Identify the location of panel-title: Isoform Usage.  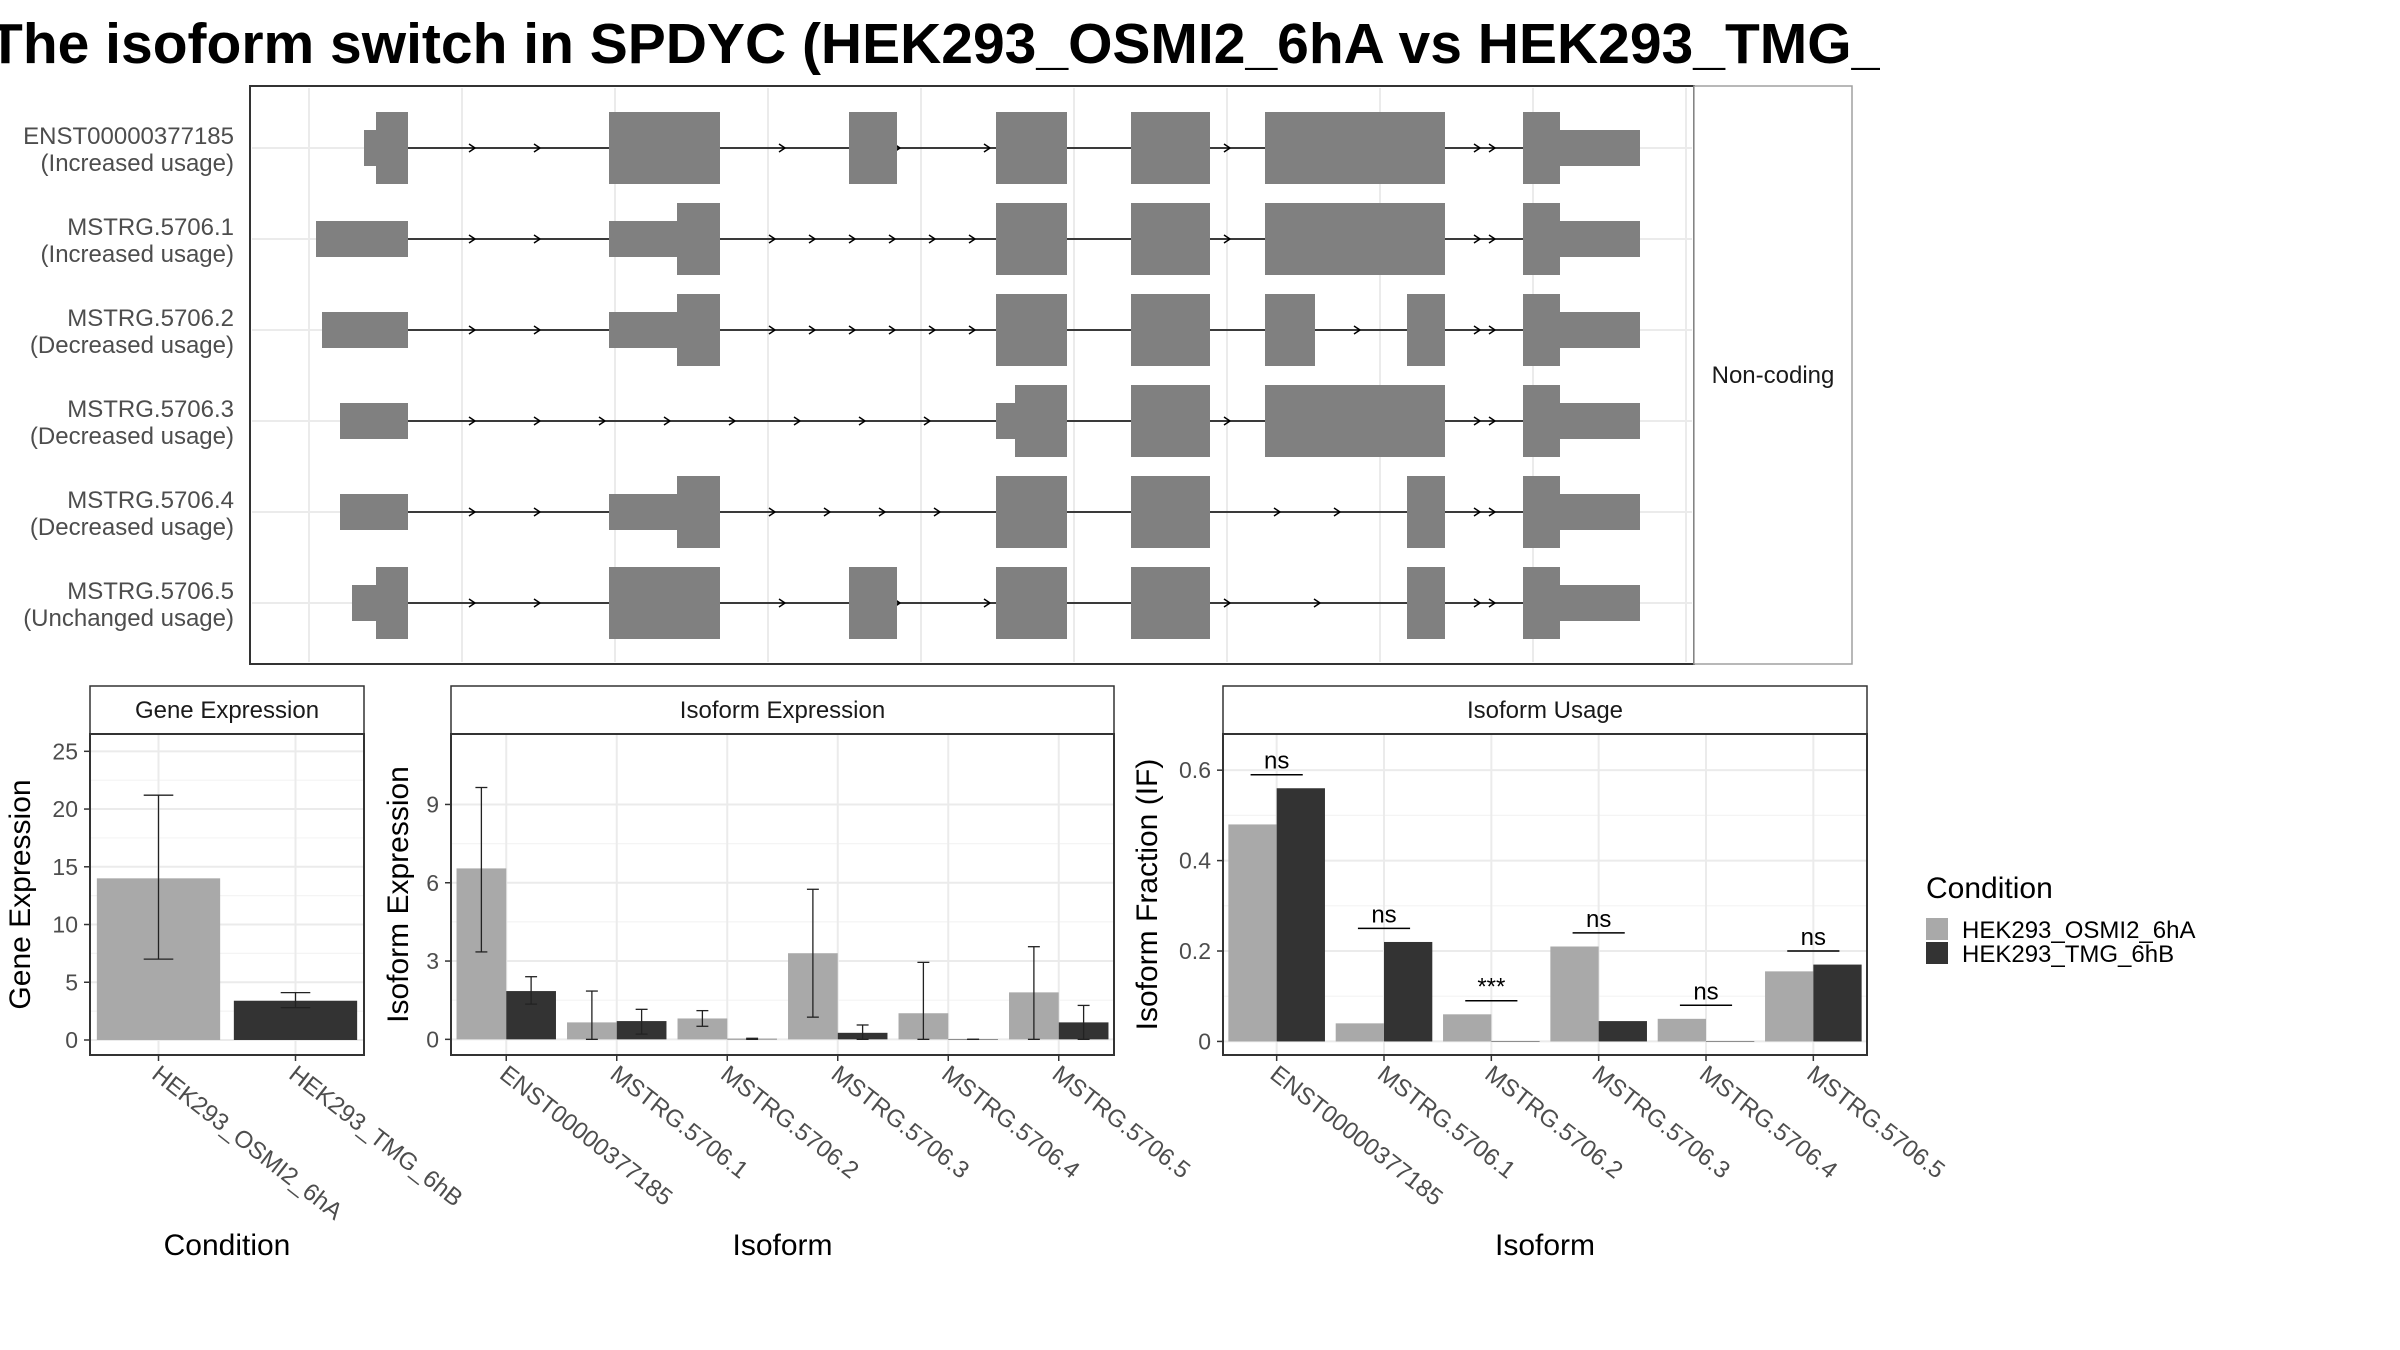
(1545, 710).